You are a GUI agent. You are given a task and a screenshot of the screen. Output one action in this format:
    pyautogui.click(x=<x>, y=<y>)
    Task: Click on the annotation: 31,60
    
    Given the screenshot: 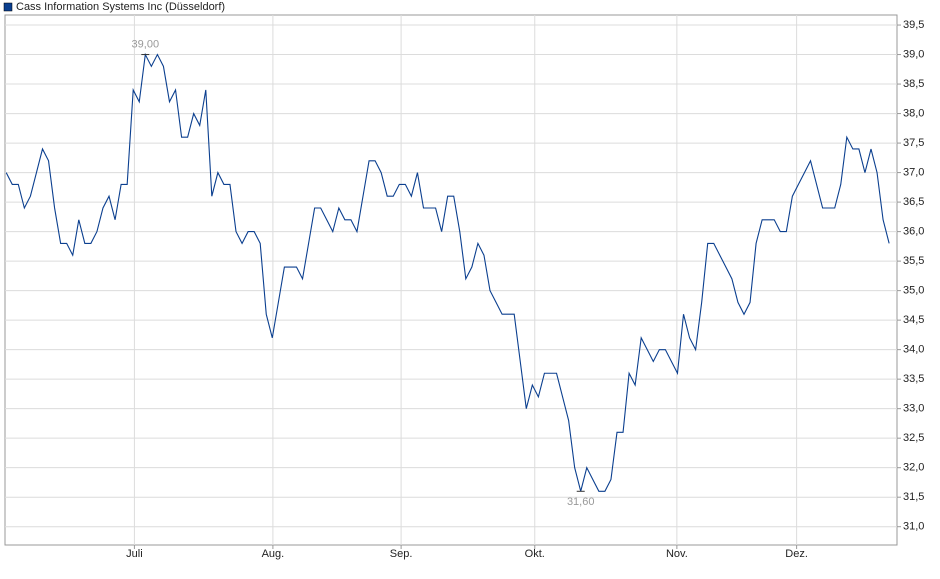 What is the action you would take?
    pyautogui.click(x=581, y=502)
    